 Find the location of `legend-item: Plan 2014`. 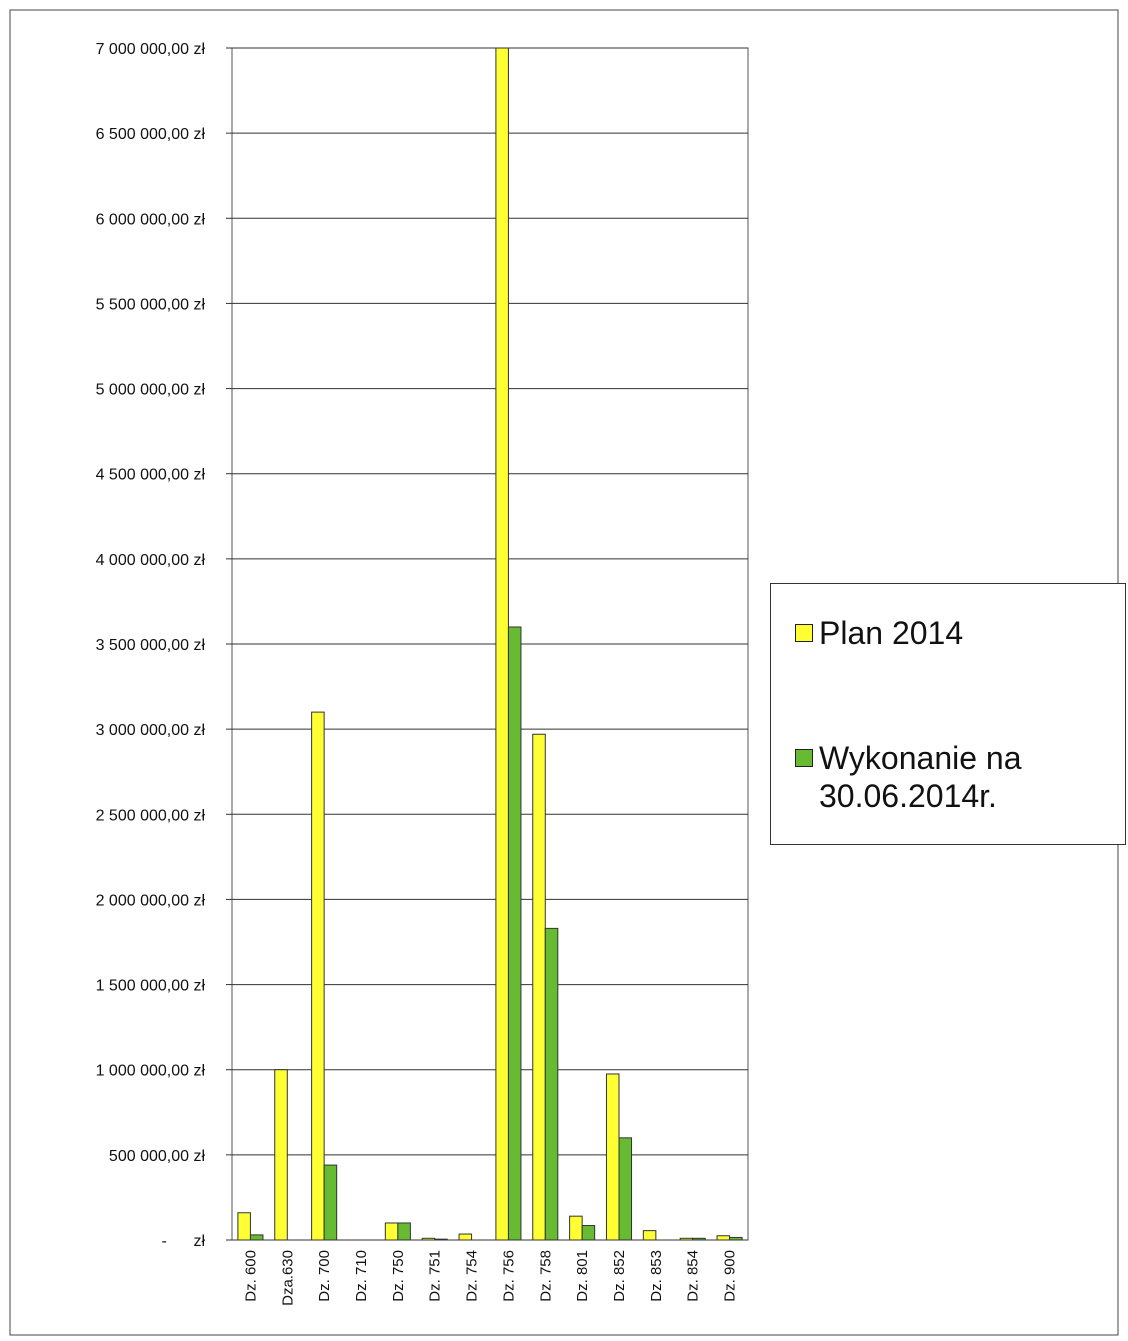

legend-item: Plan 2014 is located at coordinates (957, 633).